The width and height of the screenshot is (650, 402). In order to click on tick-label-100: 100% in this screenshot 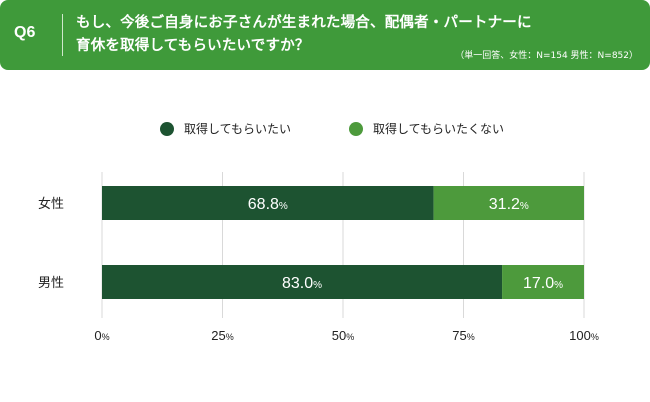, I will do `click(584, 335)`.